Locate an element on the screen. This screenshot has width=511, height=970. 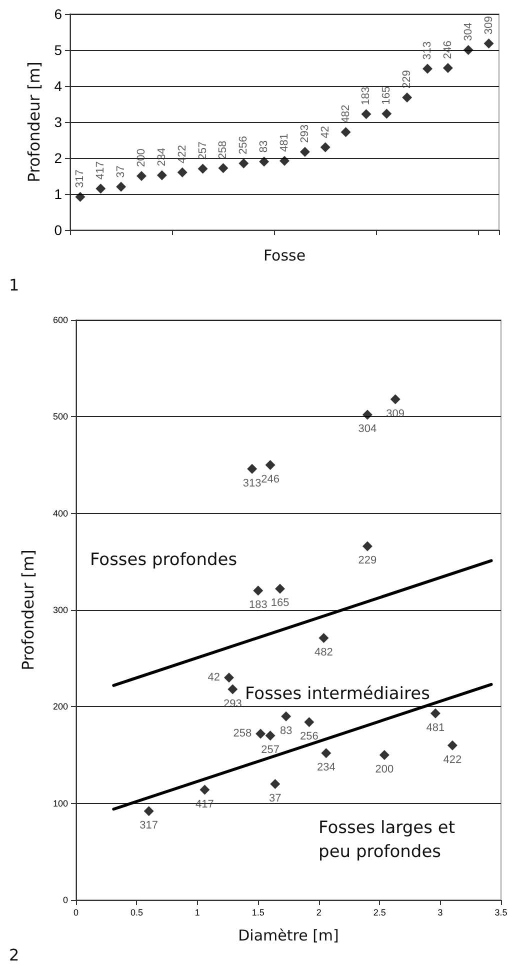
x-tick-label: 417 is located at coordinates (100, 170).